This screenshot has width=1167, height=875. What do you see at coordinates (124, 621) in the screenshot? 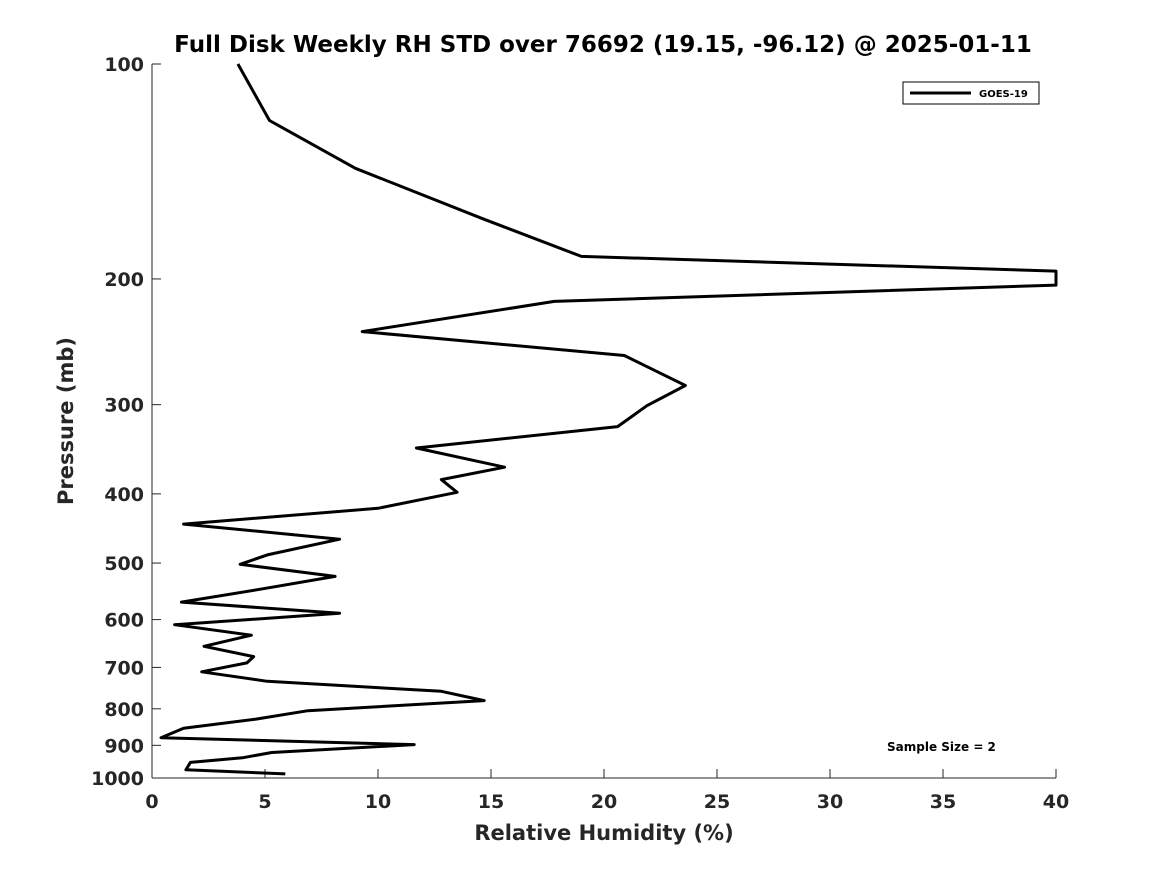
I see `y-tick-label-600: 600` at bounding box center [124, 621].